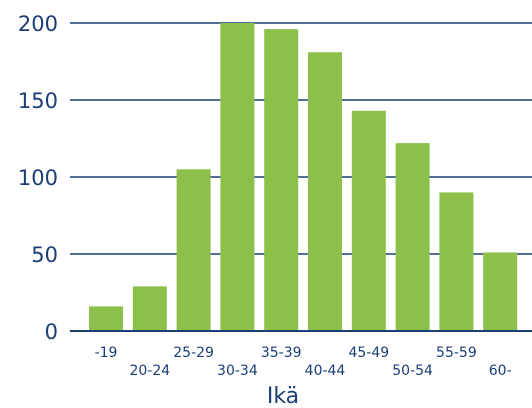 Image resolution: width=532 pixels, height=408 pixels. Describe the element at coordinates (38, 24) in the screenshot. I see `y-tick-label: 200` at that location.